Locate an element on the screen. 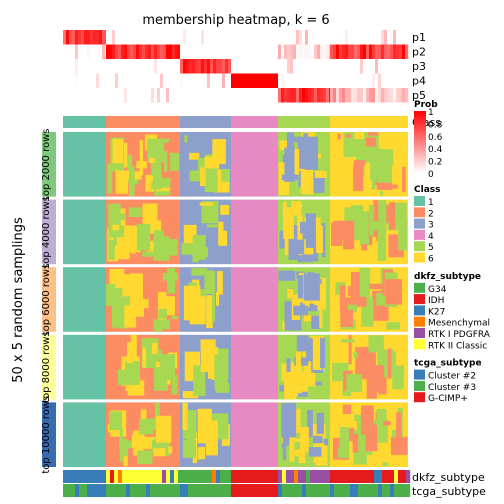 The image size is (504, 504). legend-item: 2 is located at coordinates (431, 214).